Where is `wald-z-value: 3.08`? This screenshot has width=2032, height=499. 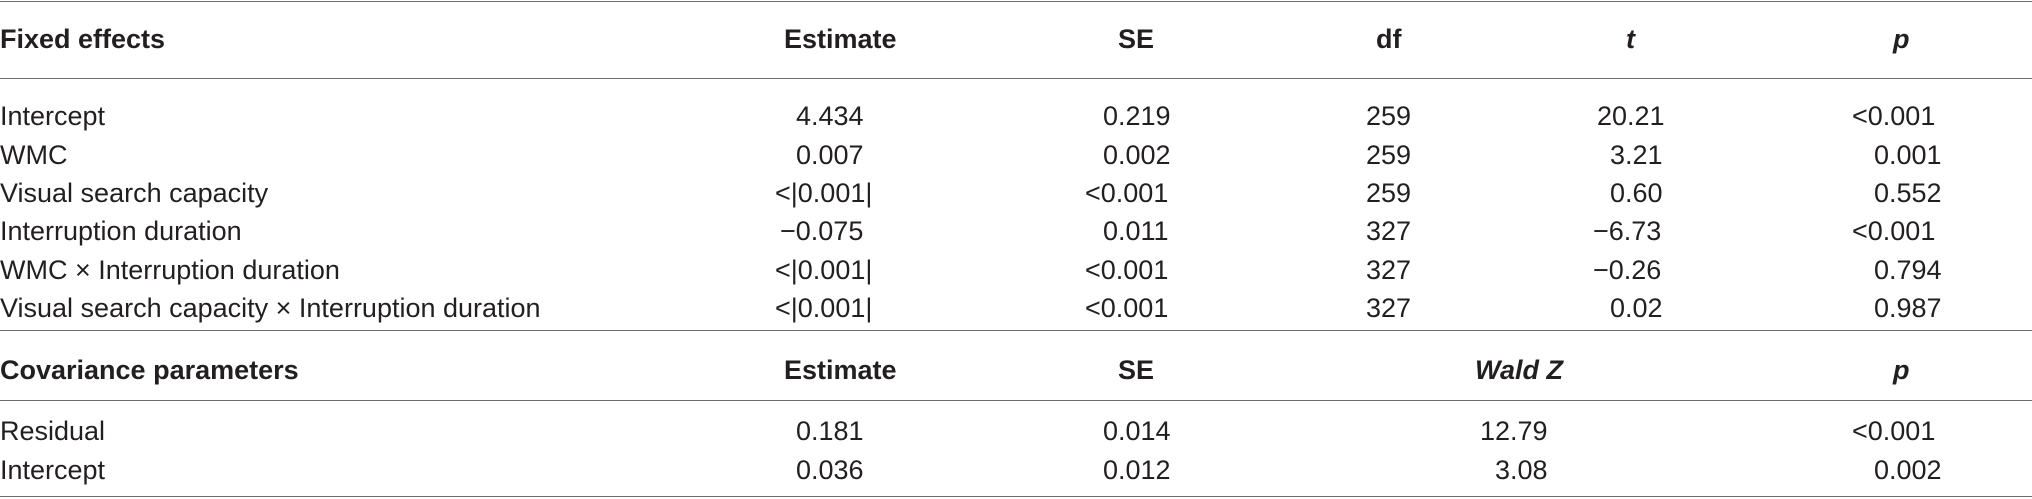 wald-z-value: 3.08 is located at coordinates (1521, 470).